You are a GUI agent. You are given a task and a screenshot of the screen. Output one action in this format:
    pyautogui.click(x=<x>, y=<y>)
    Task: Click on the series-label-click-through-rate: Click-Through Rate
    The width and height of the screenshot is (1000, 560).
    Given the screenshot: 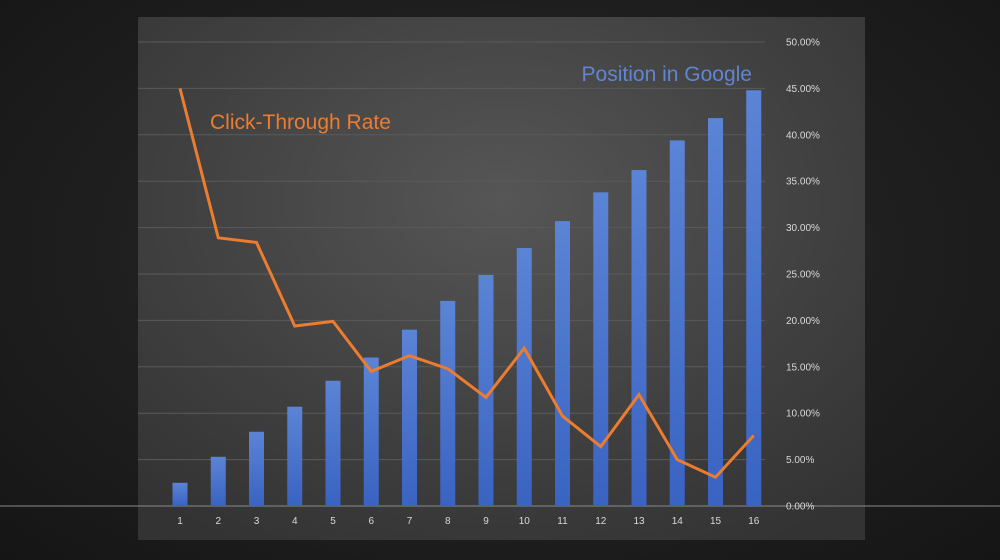 What is the action you would take?
    pyautogui.click(x=300, y=122)
    